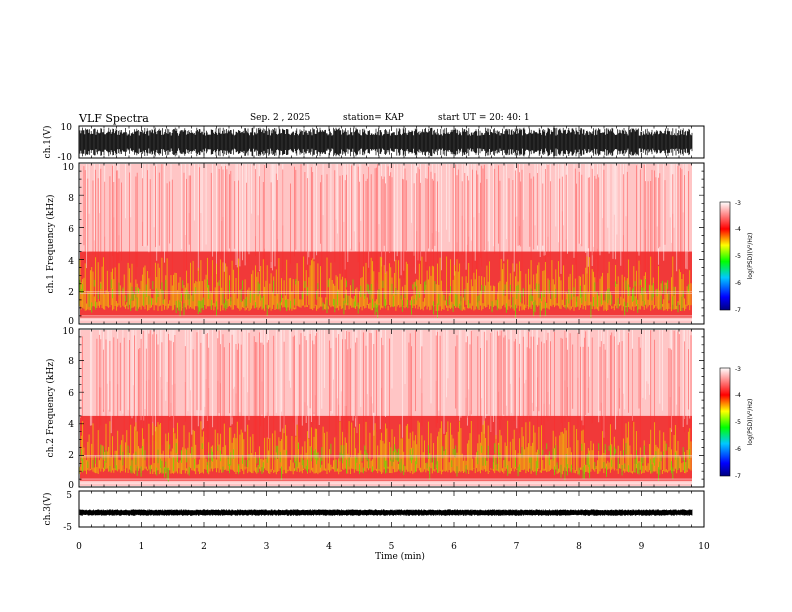 This screenshot has width=792, height=612. Describe the element at coordinates (329, 547) in the screenshot. I see `xtick-4: 4` at that location.